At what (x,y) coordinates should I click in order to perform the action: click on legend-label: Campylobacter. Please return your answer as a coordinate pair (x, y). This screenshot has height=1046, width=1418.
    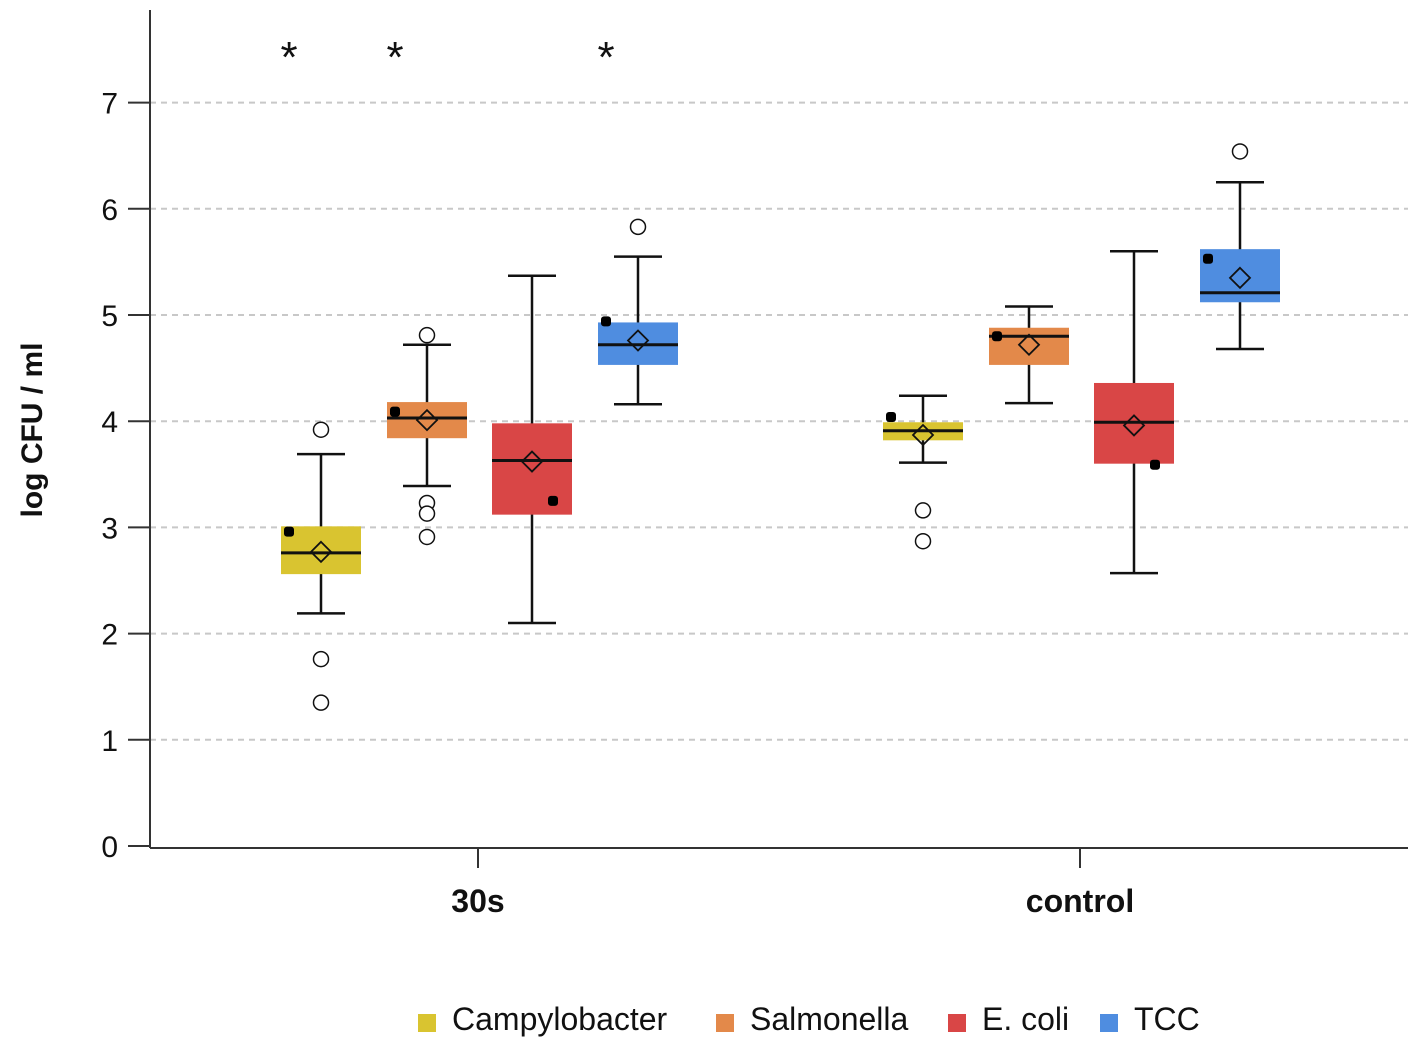
    Looking at the image, I should click on (560, 1019).